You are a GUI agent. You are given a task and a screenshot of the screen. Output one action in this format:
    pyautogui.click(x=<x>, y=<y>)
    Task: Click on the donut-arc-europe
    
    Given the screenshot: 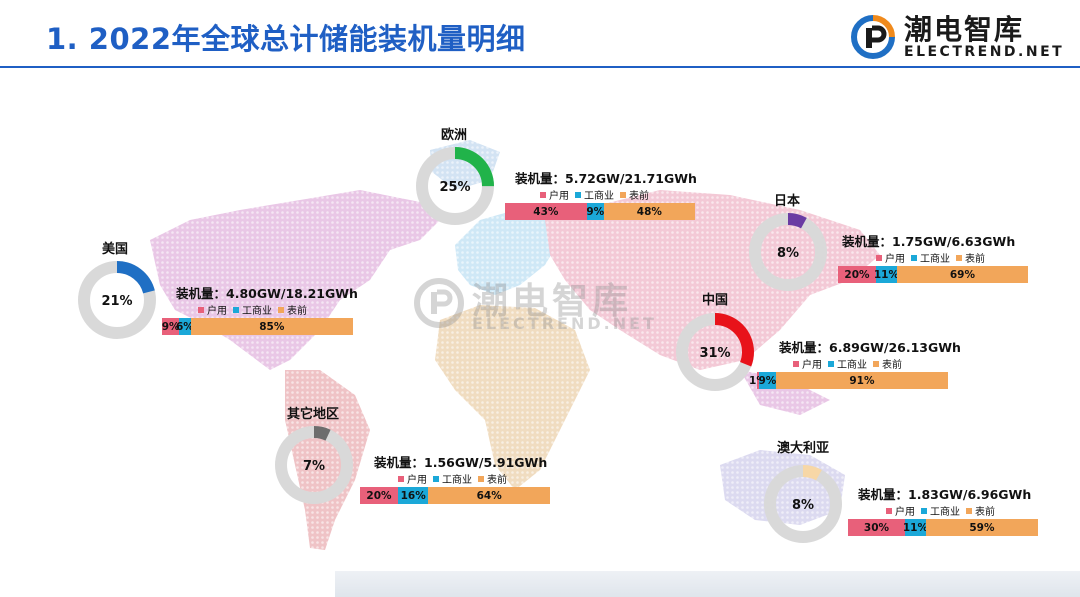 What is the action you would take?
    pyautogui.click(x=455, y=186)
    